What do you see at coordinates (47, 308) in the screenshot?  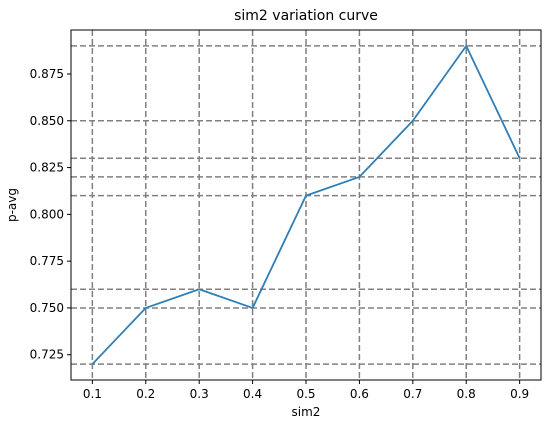 I see `y-tick-label: 0.750` at bounding box center [47, 308].